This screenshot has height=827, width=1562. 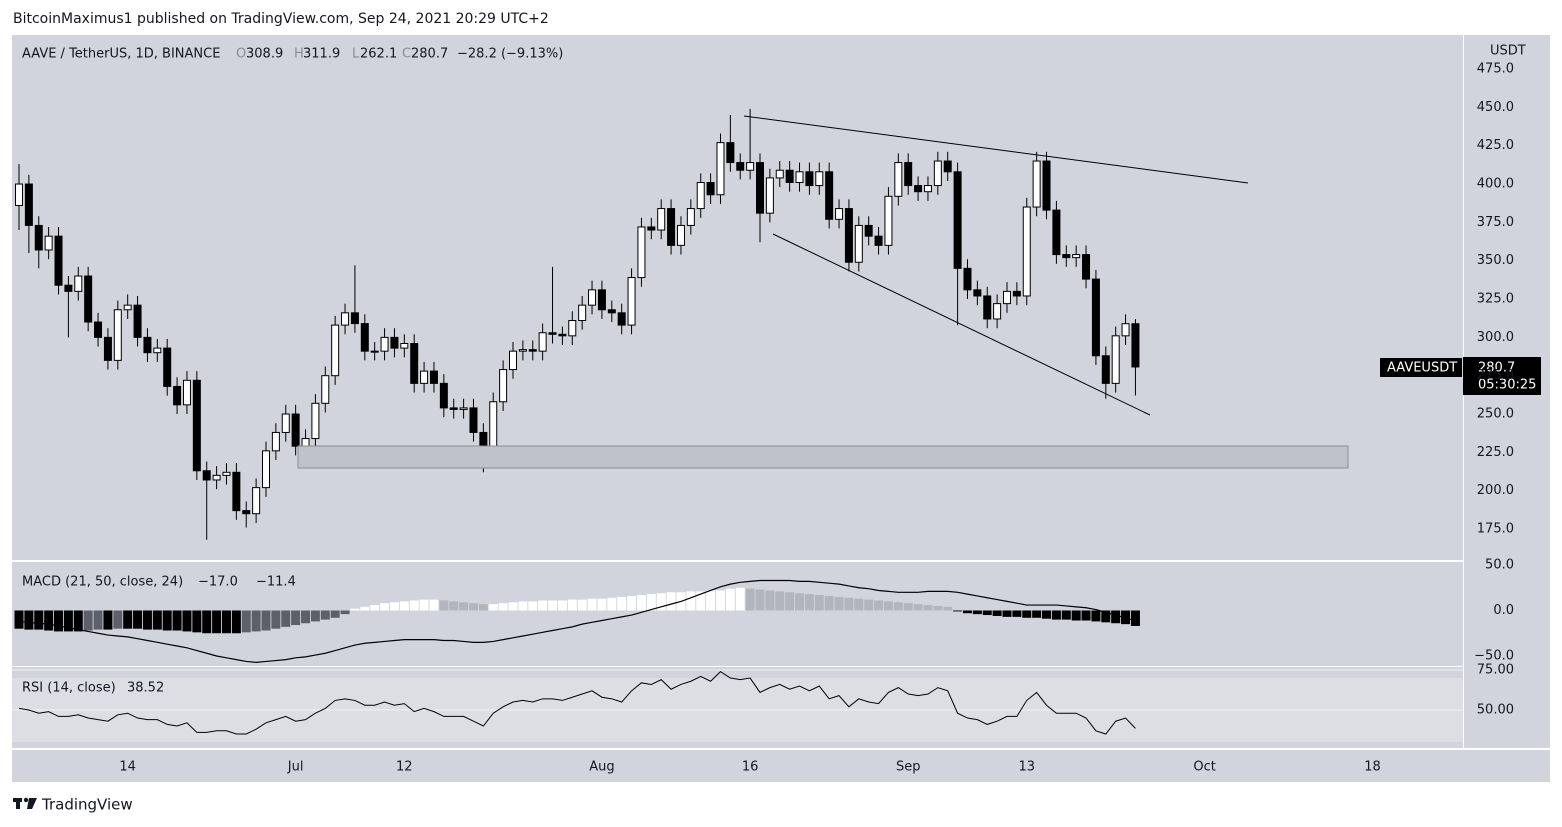 What do you see at coordinates (356, 54) in the screenshot?
I see `ohlc-letter: L` at bounding box center [356, 54].